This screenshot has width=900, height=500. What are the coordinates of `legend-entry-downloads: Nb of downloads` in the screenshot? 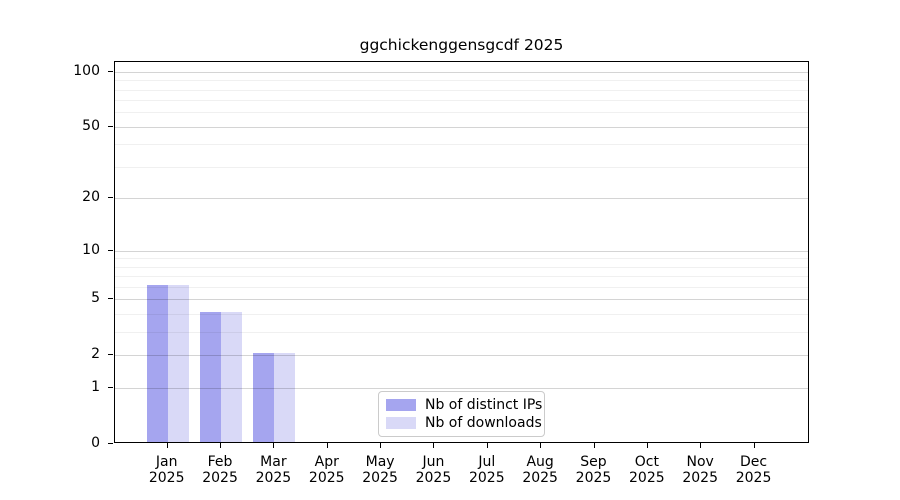 It's located at (464, 423).